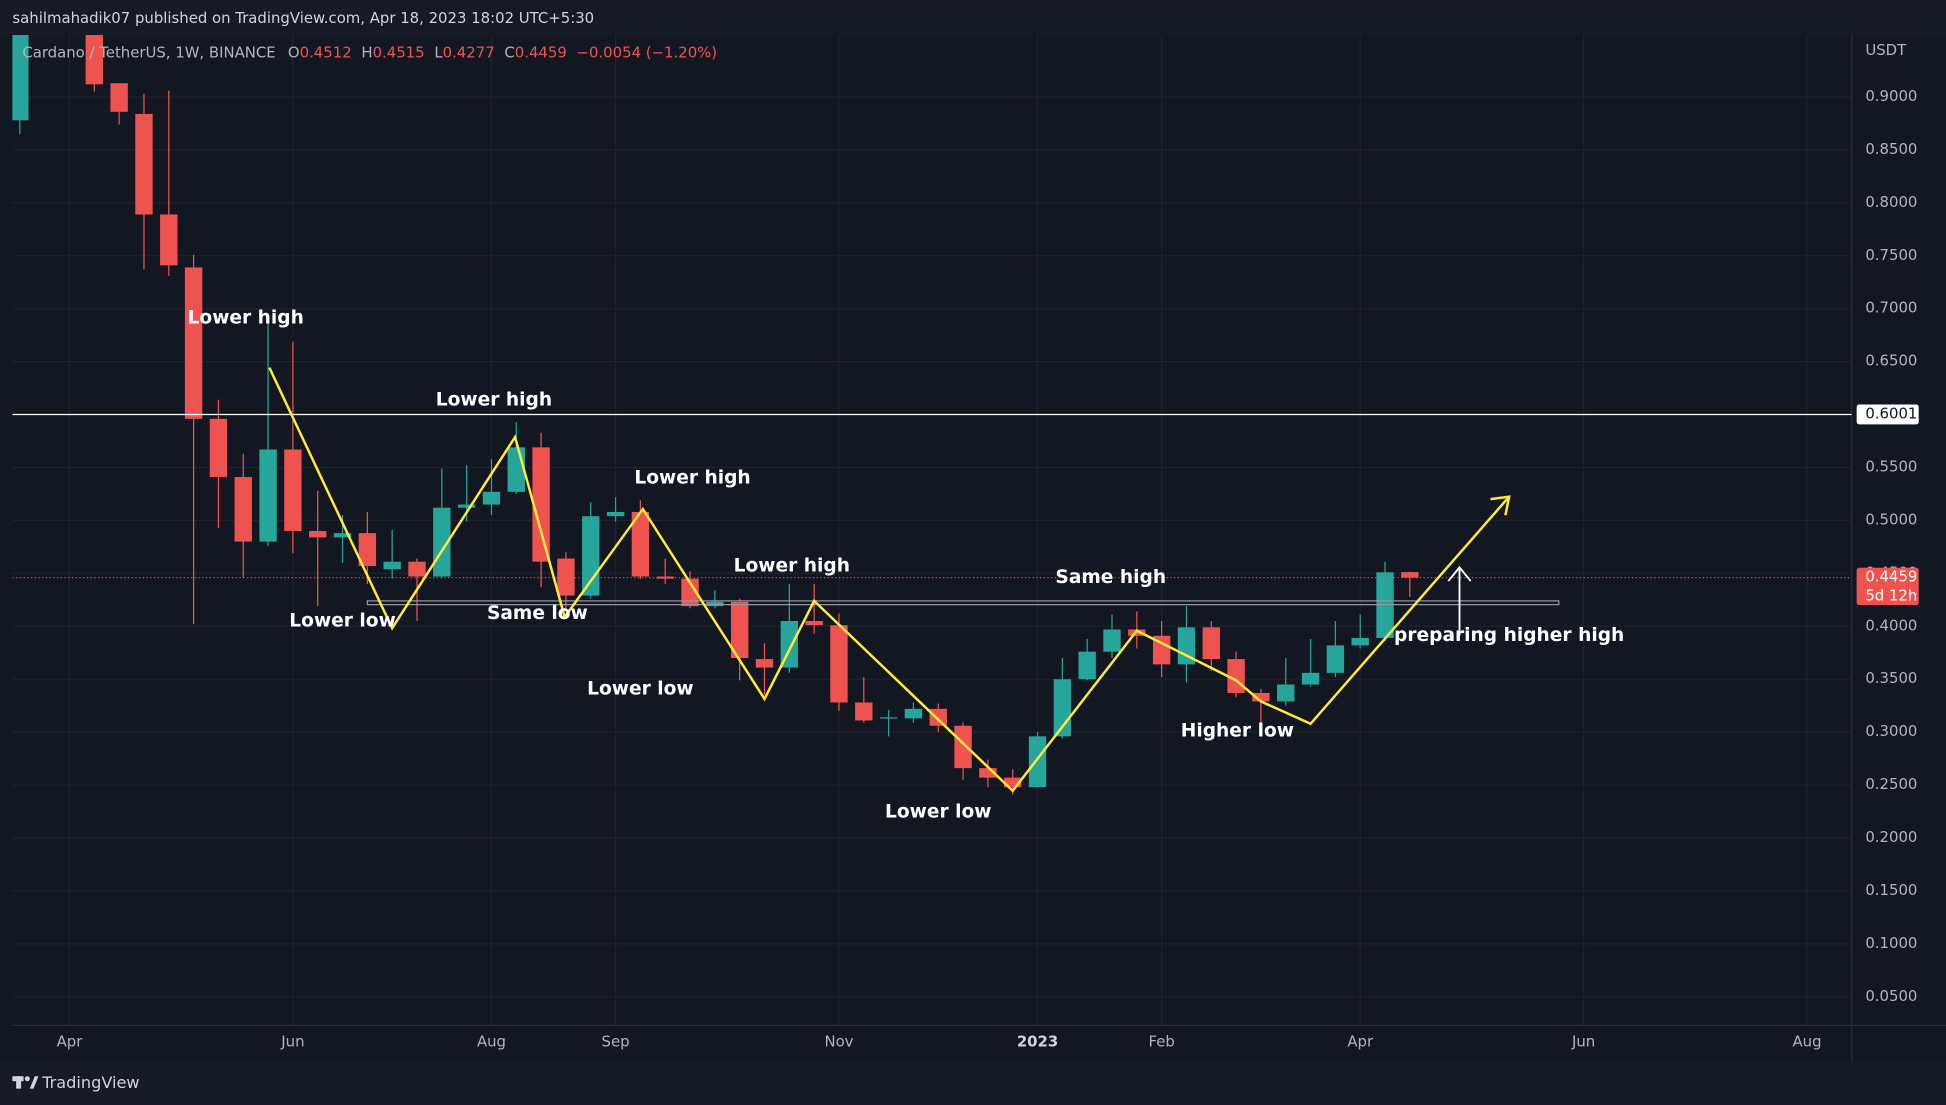 This screenshot has height=1105, width=1946. What do you see at coordinates (647, 53) in the screenshot?
I see `change: −0.0054 (−1.20%)` at bounding box center [647, 53].